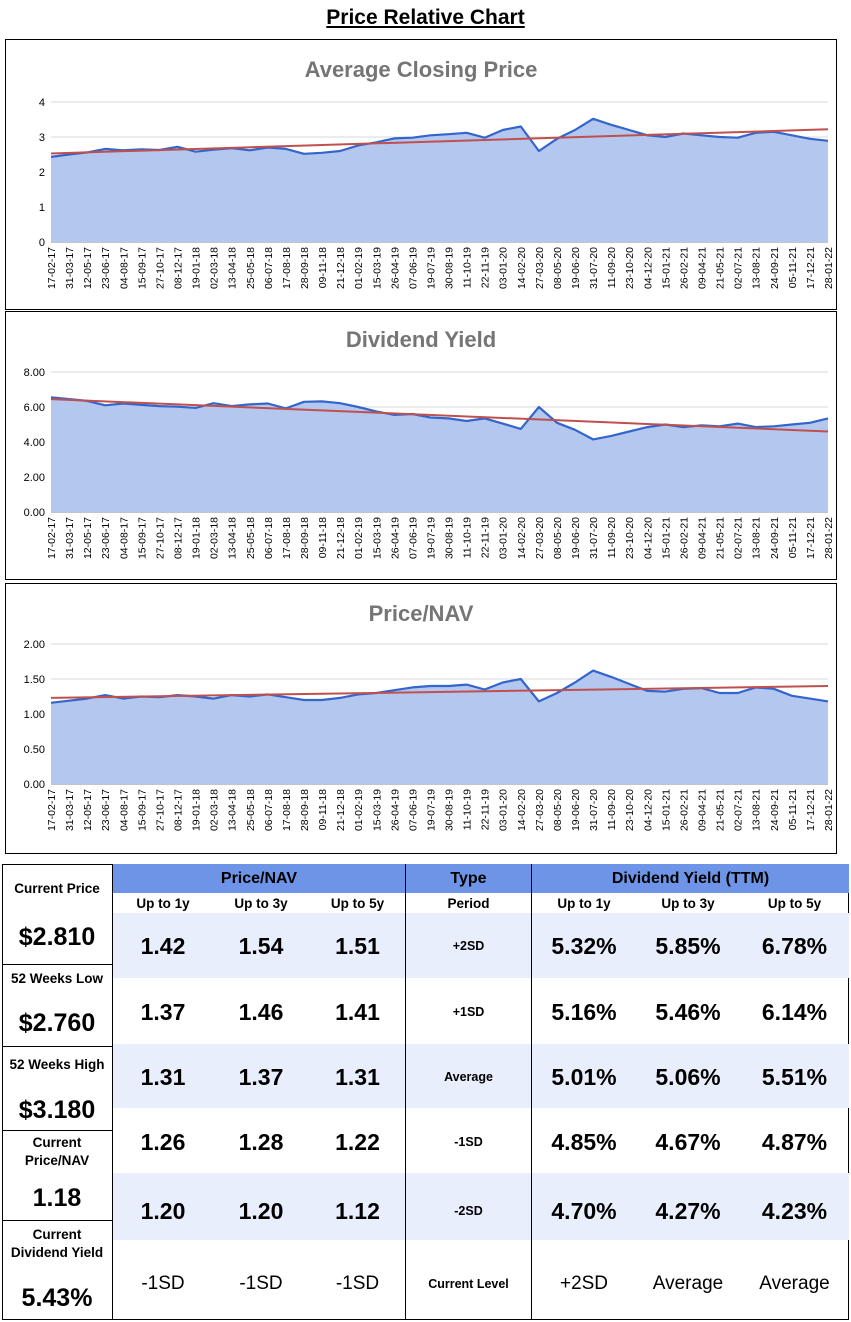 Image resolution: width=851 pixels, height=1322 pixels. Describe the element at coordinates (794, 945) in the screenshot. I see `dy-2sd-5y: 6.78%` at that location.